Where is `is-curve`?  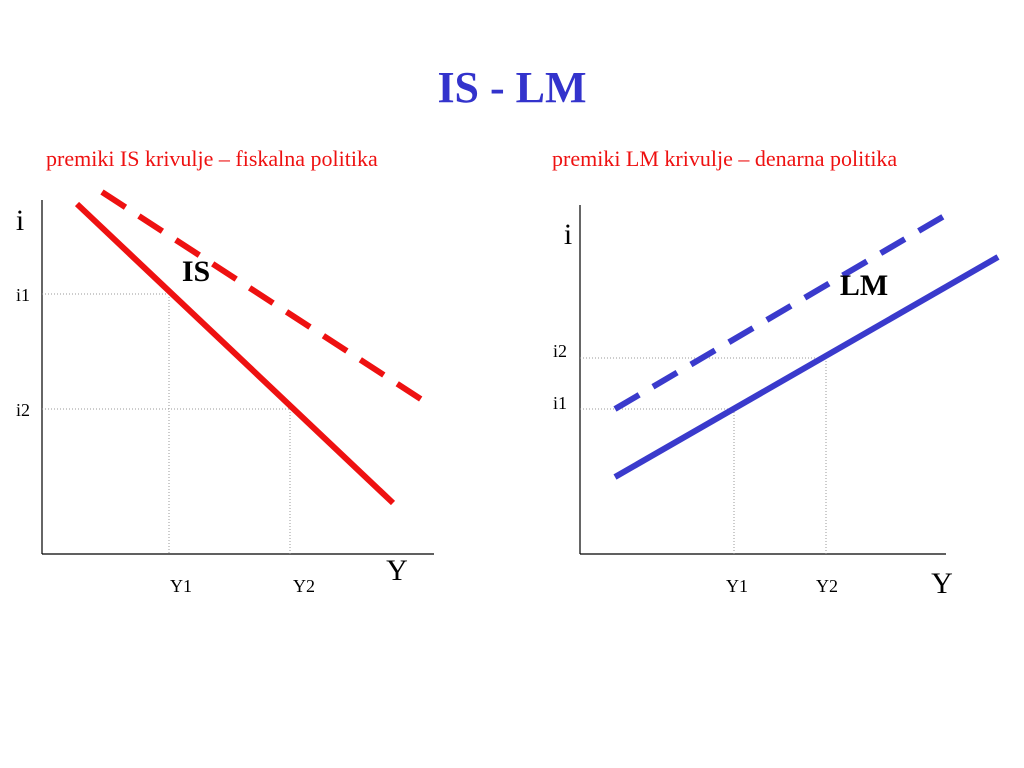
is-curve is located at coordinates (235, 353).